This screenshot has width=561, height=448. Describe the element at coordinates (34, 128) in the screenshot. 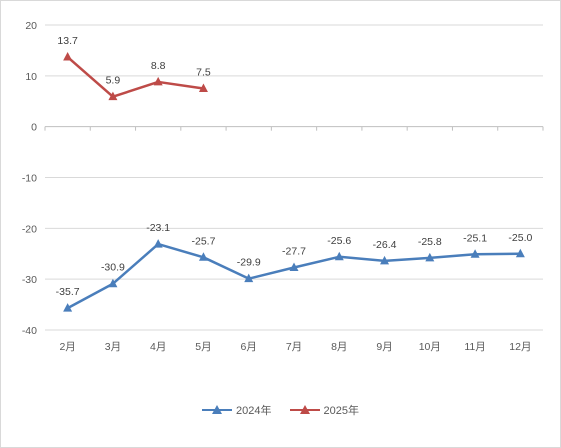

I see `y-tick-label: 0` at that location.